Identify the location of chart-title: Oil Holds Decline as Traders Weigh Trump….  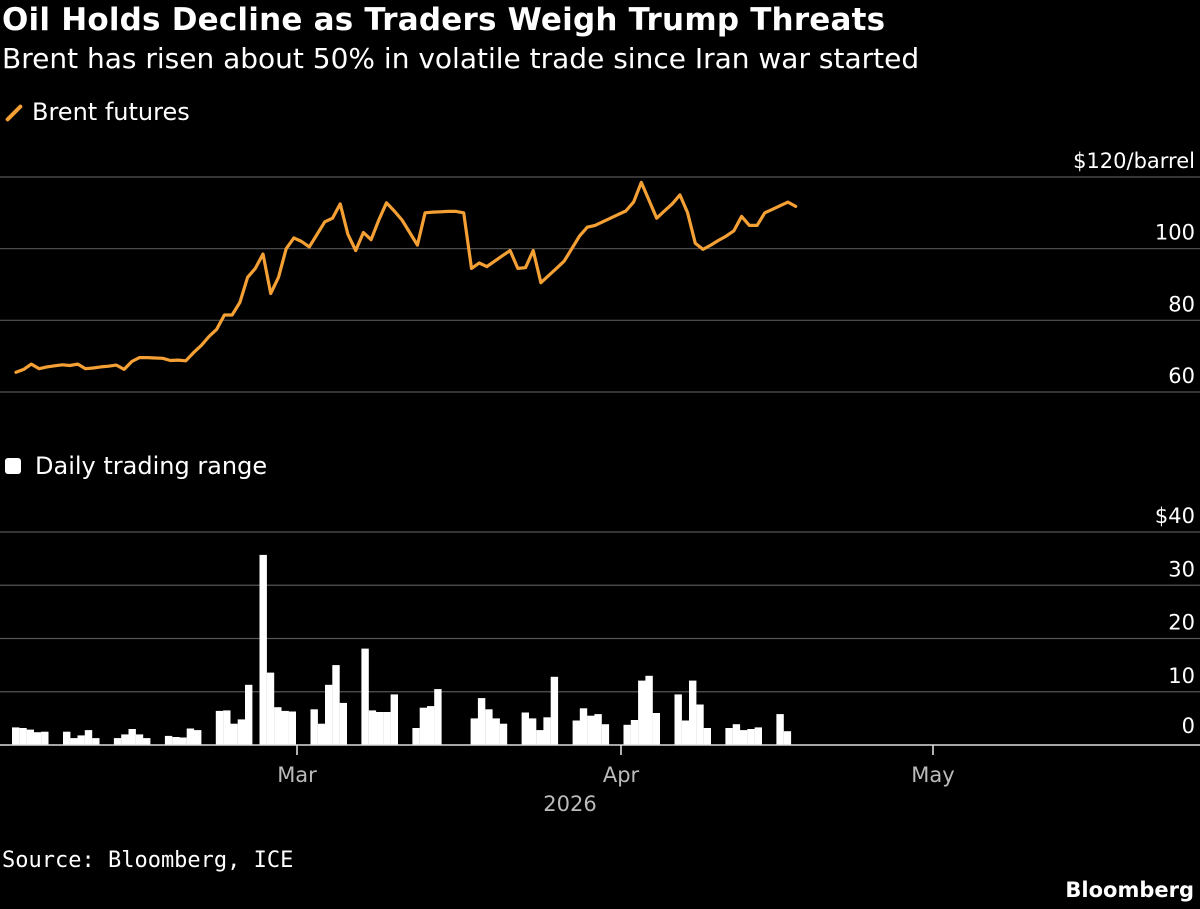
(444, 20).